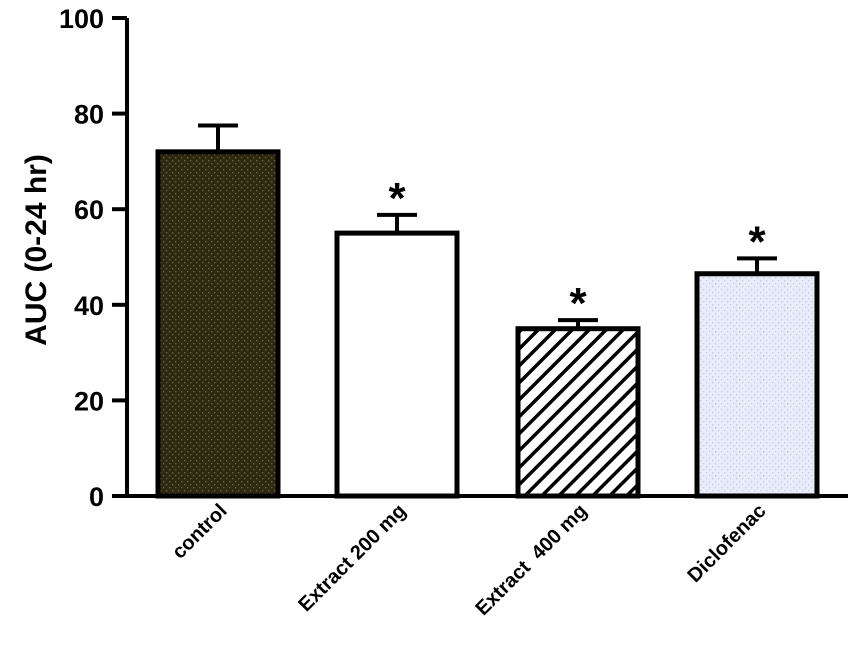  Describe the element at coordinates (81, 19) in the screenshot. I see `y-tick-label: 100` at that location.